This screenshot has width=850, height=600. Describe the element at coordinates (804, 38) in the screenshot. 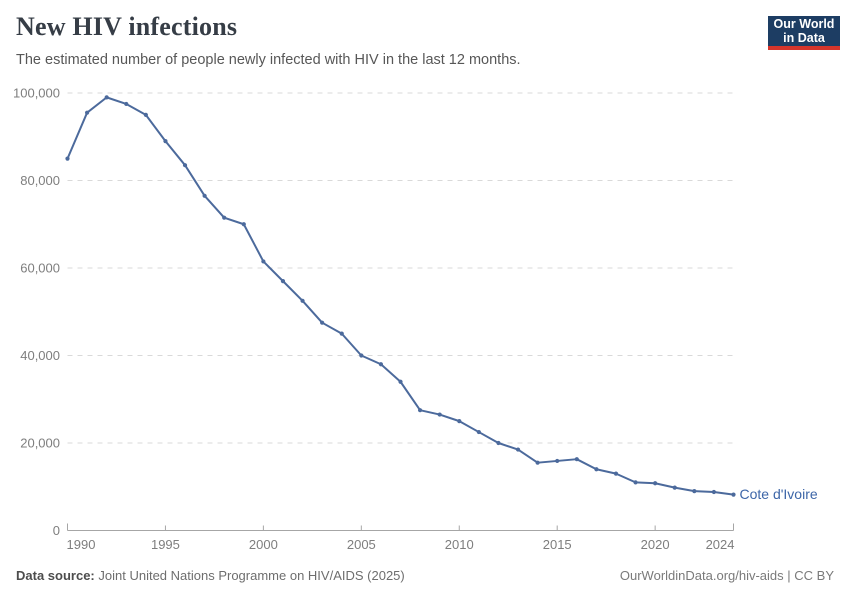

I see `owid-logo-line2: in Data` at that location.